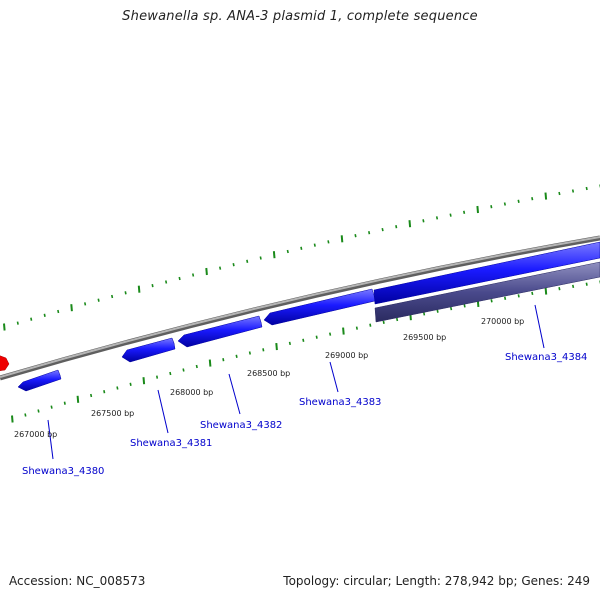  What do you see at coordinates (77, 581) in the screenshot?
I see `accession-text: Accession: NC_008573` at bounding box center [77, 581].